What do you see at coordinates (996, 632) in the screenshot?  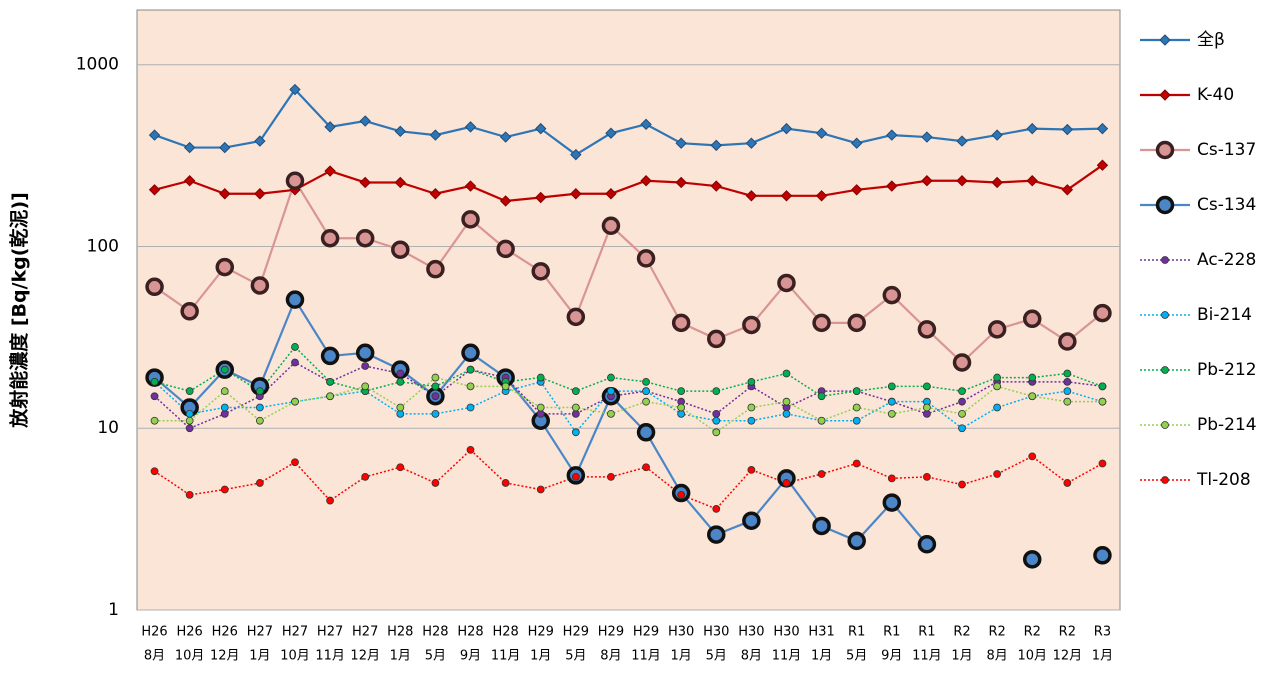 I see `x-tick-label: R2` at bounding box center [996, 632].